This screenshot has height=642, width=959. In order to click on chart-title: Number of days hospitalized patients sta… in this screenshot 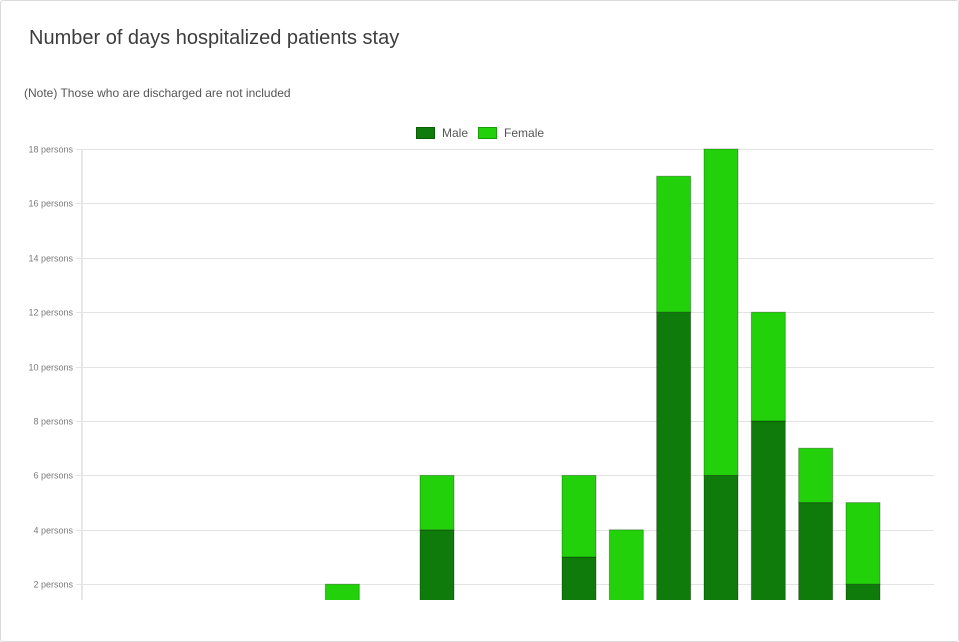, I will do `click(214, 38)`.